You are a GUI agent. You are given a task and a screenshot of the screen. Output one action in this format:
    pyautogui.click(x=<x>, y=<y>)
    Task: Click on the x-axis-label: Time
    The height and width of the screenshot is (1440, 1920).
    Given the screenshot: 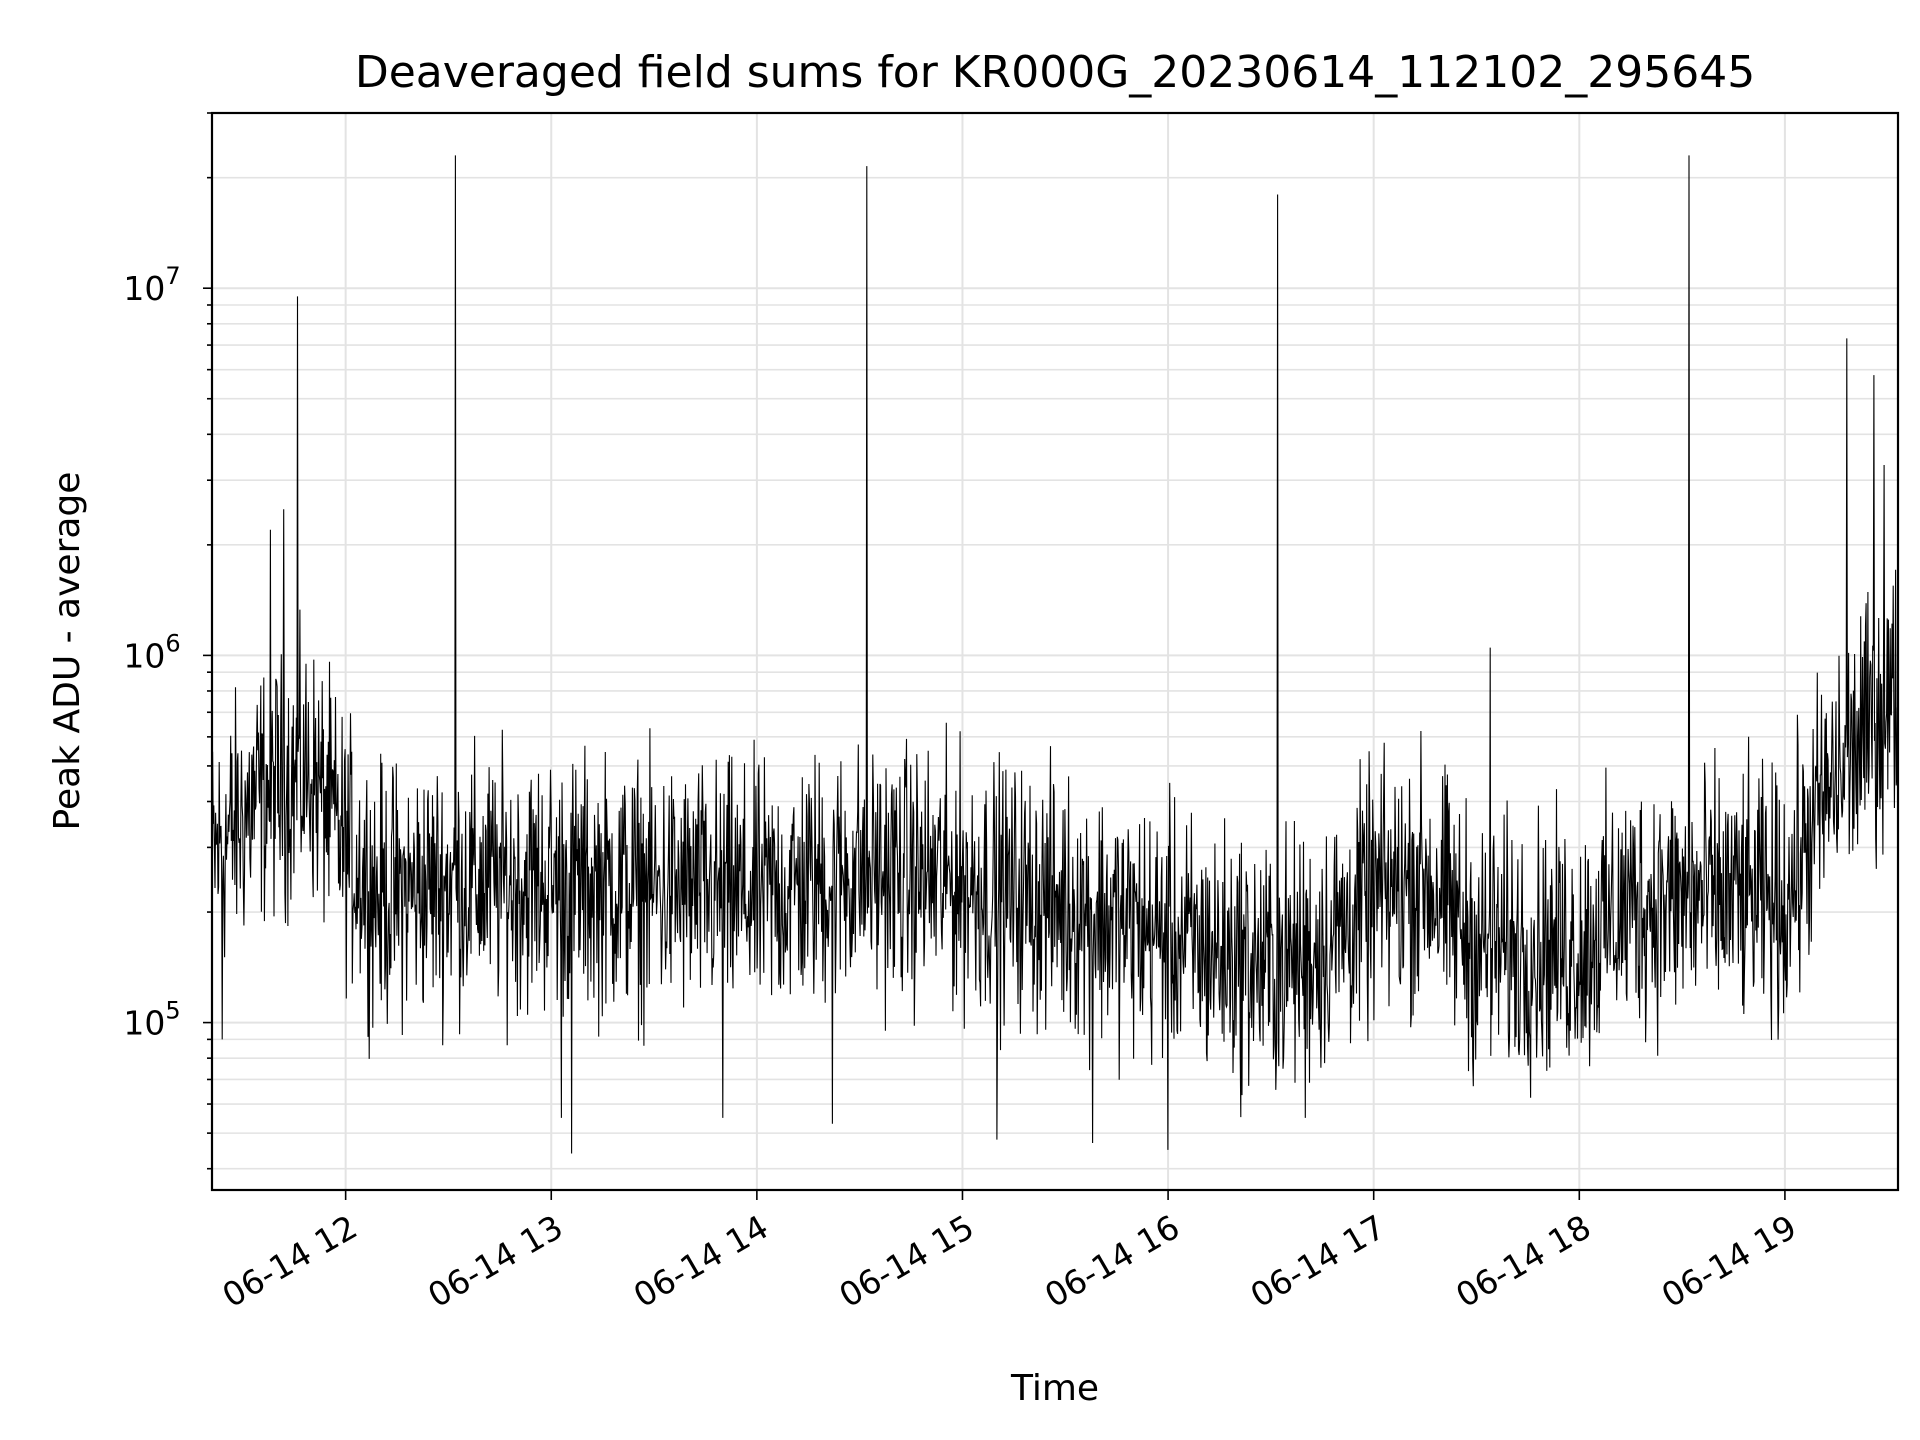 What is the action you would take?
    pyautogui.click(x=1054, y=1388)
    